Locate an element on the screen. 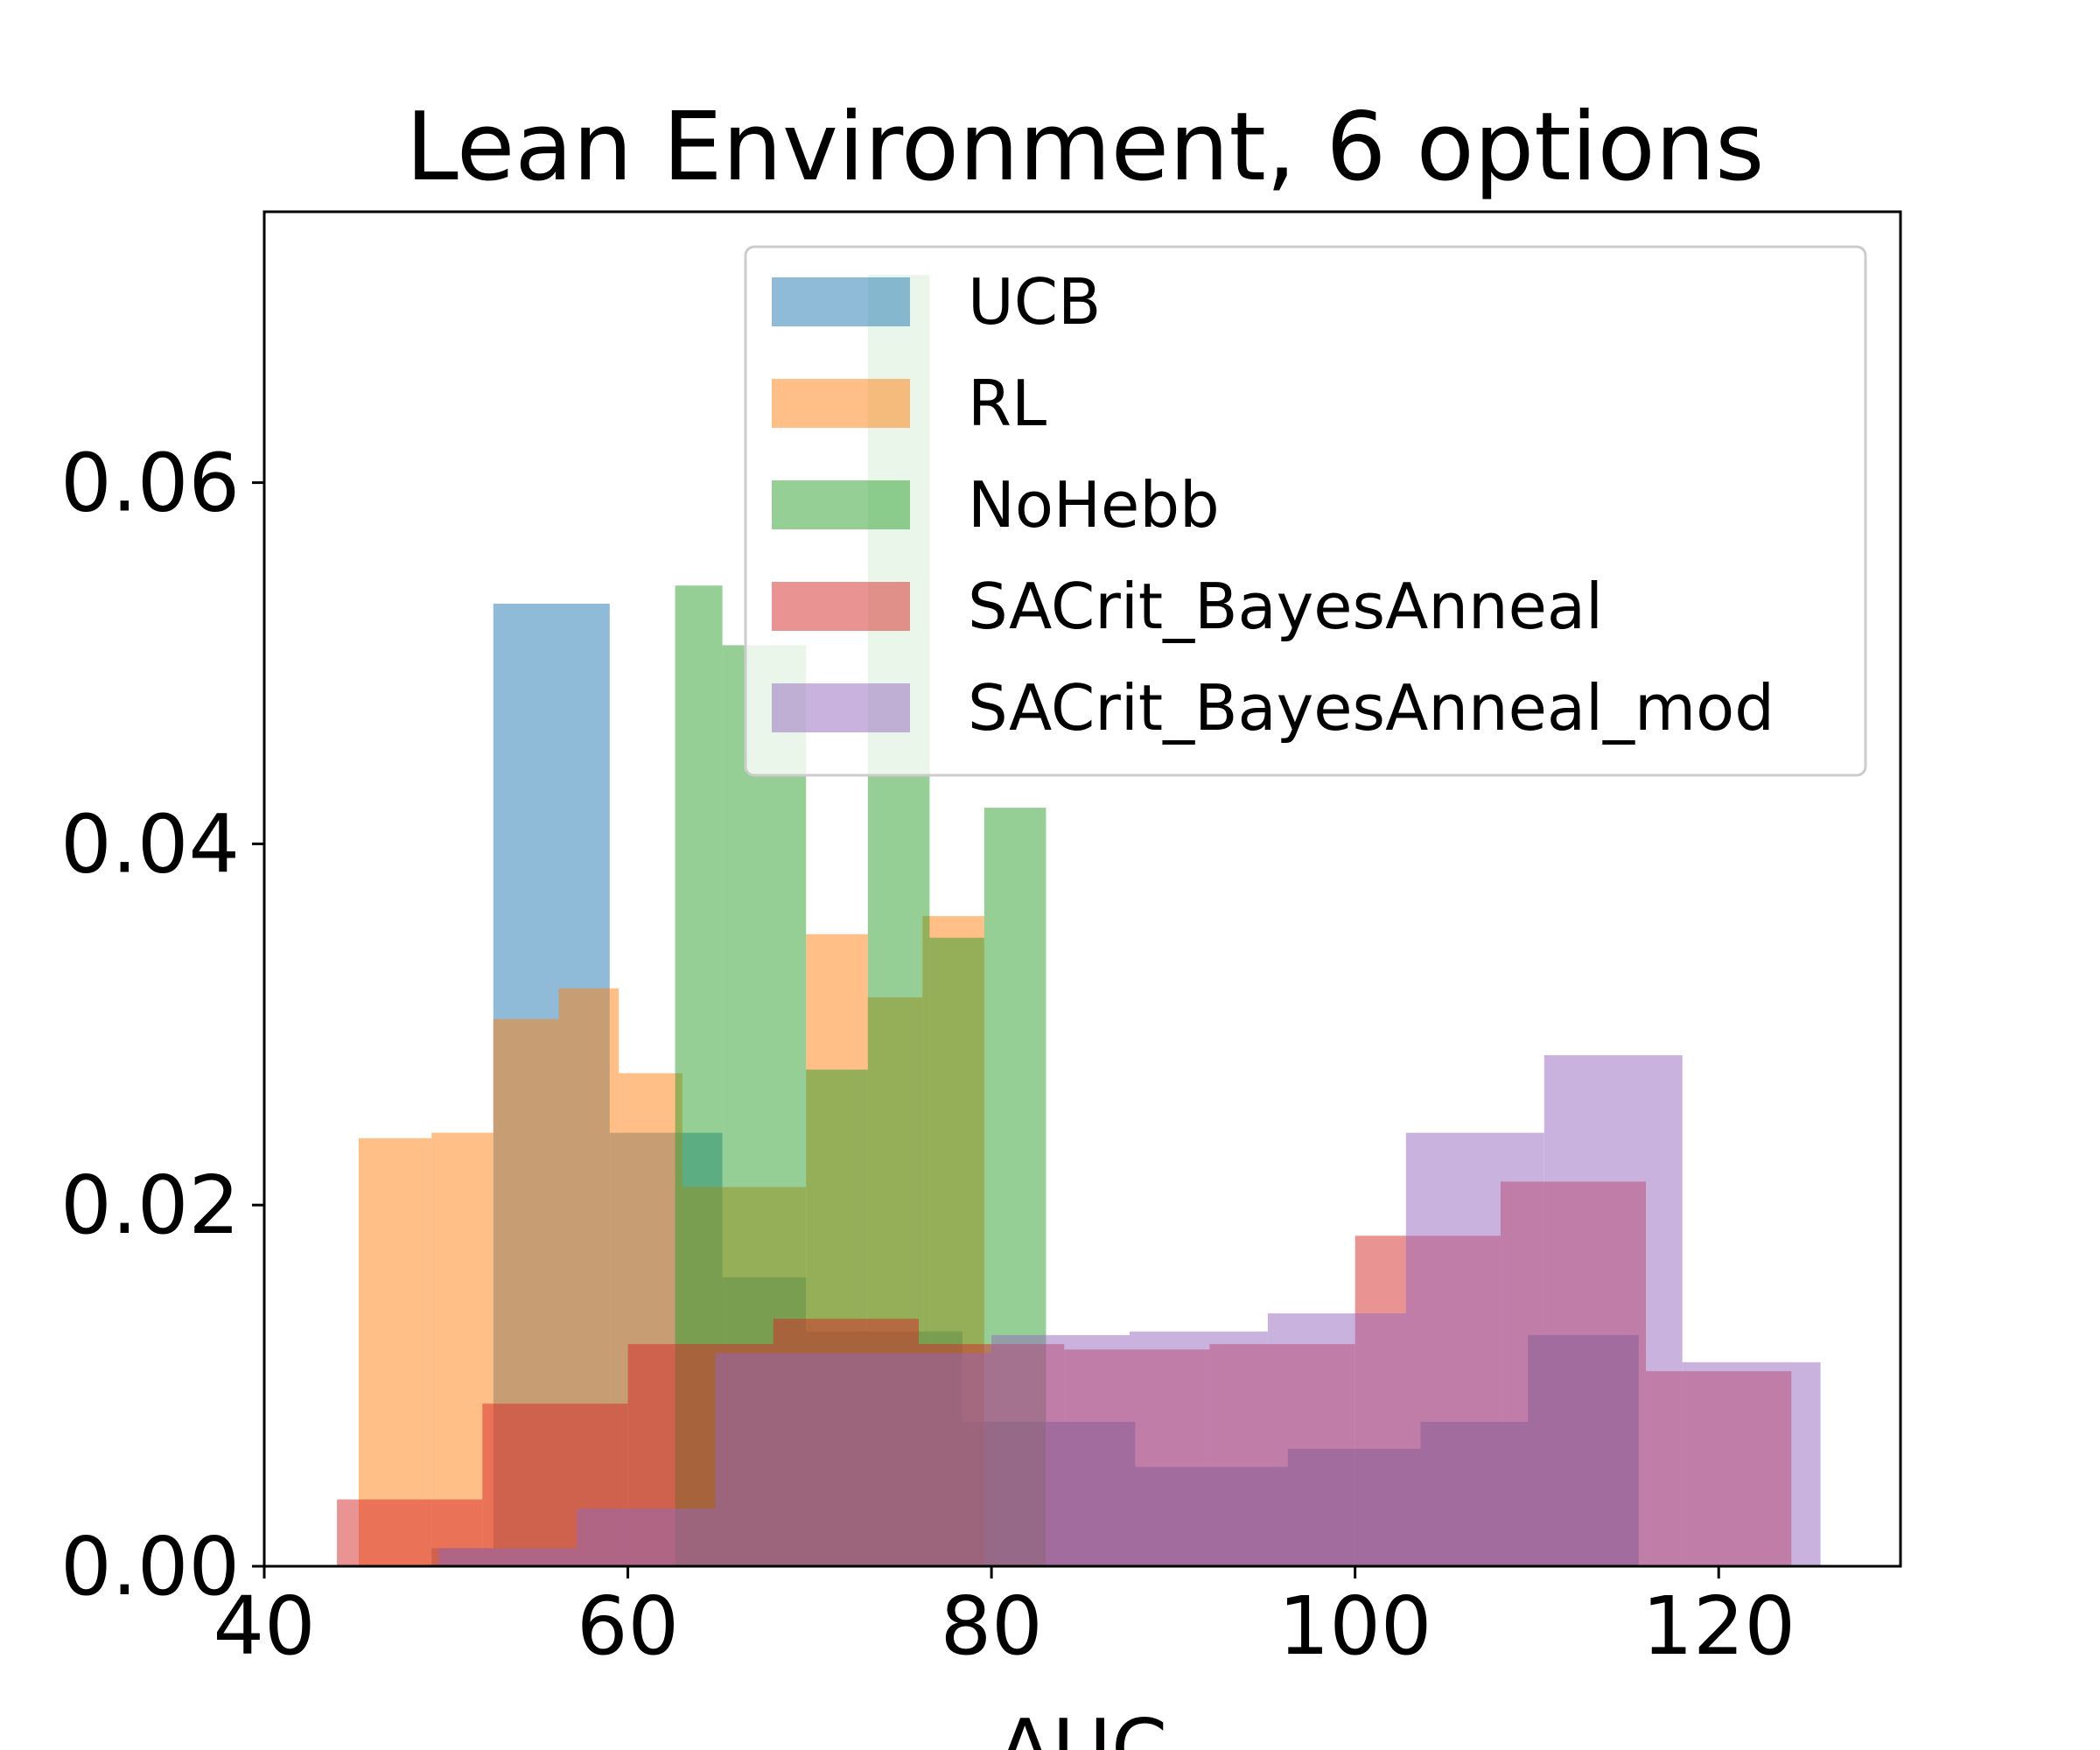 Image resolution: width=2100 pixels, height=1750 pixels. y-tick-label: 0.04 is located at coordinates (150, 844).